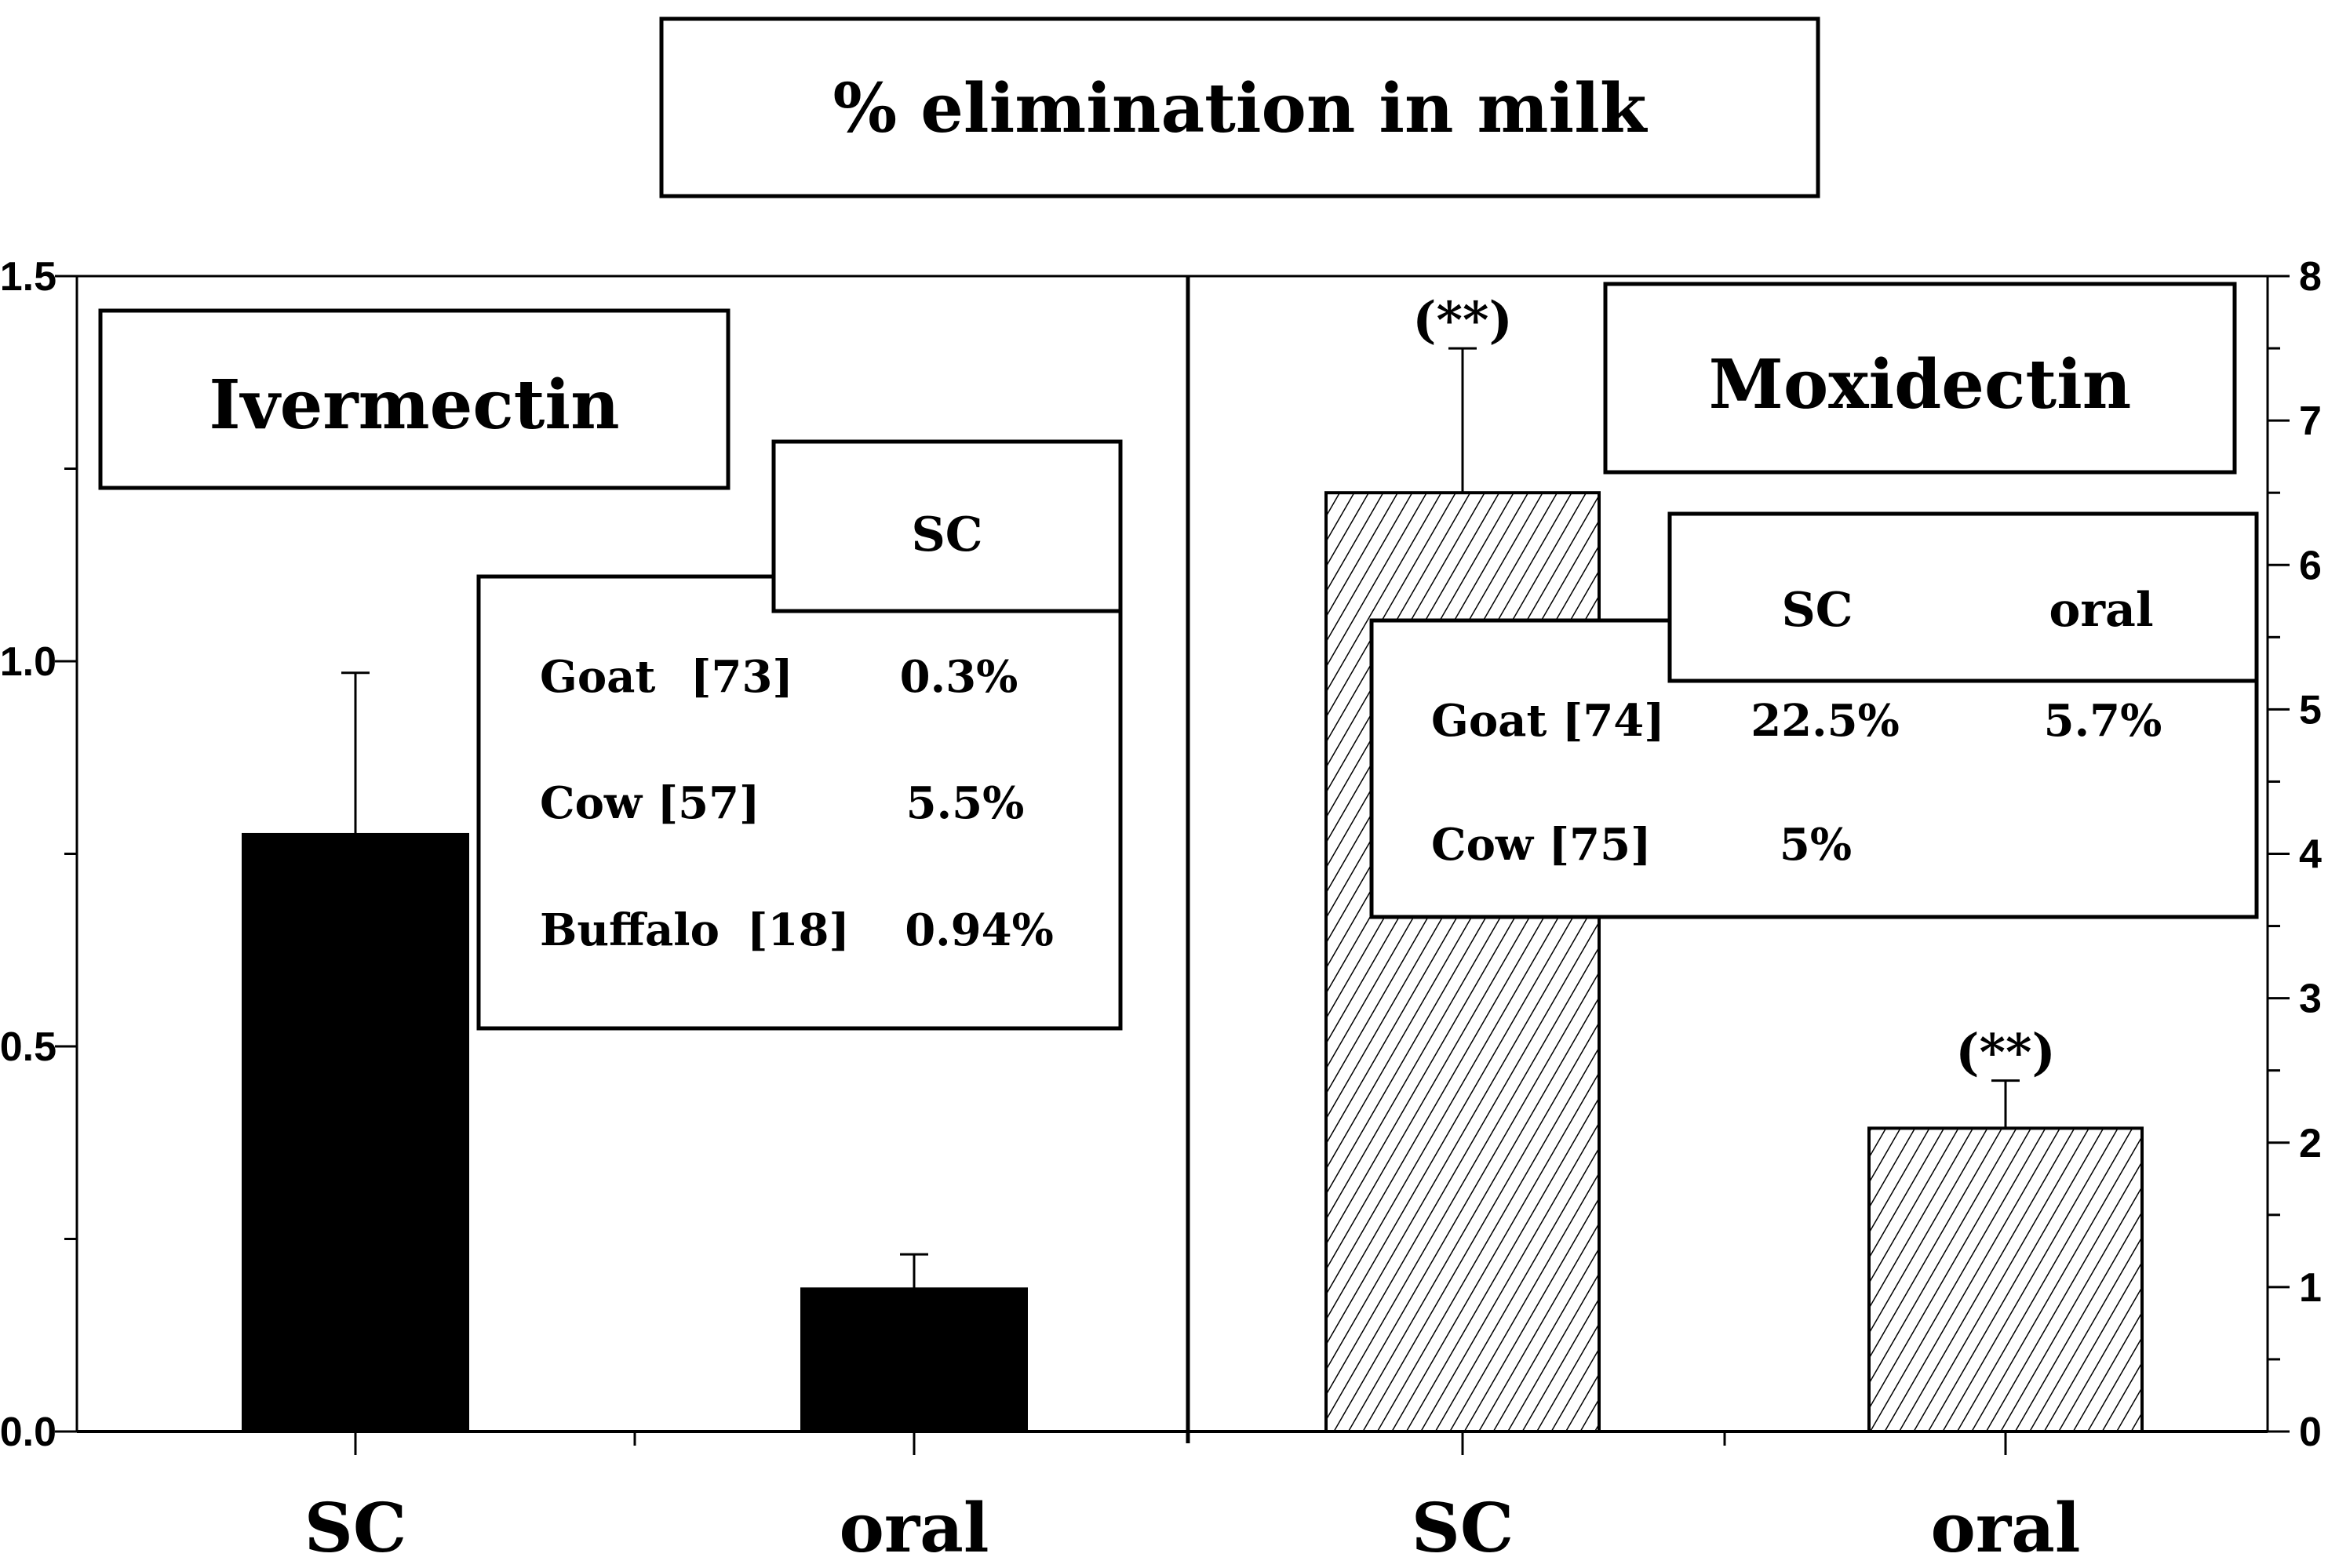 The image size is (2339, 1568). I want to click on moxidectin-significance-oral: (**), so click(2005, 1053).